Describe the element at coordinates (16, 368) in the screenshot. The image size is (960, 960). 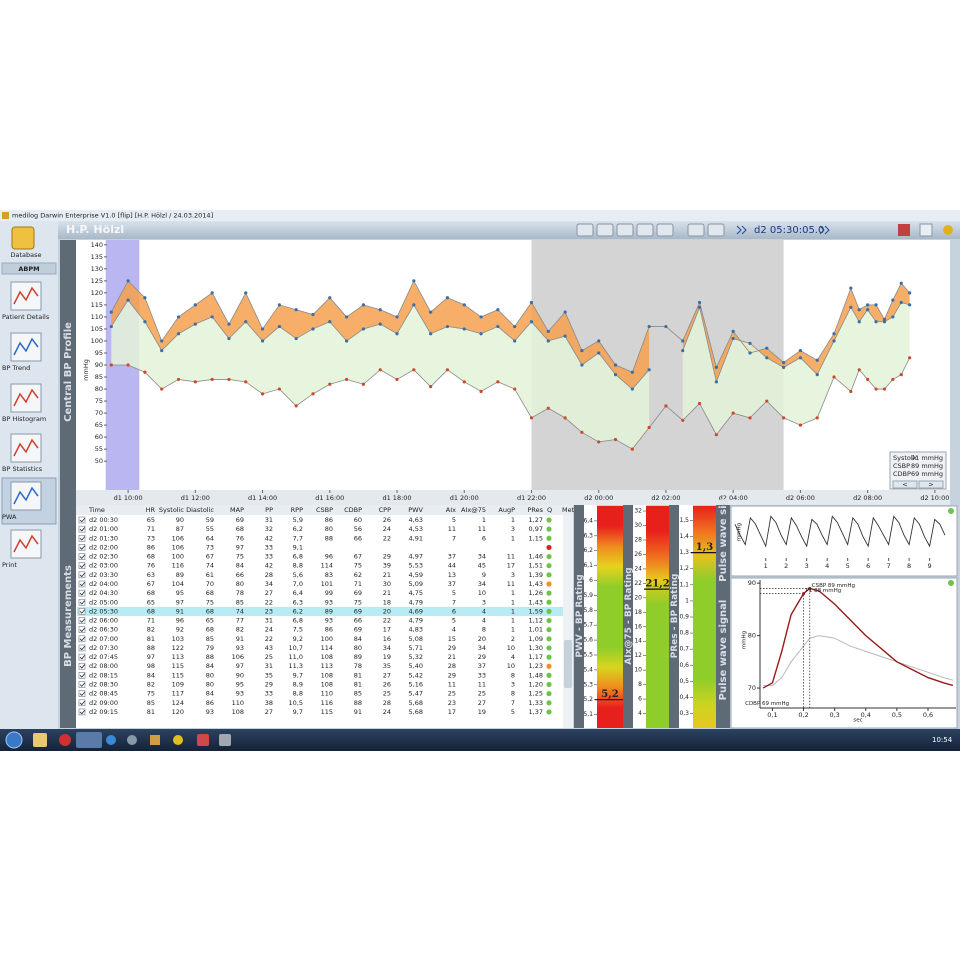
I see `sidebar-label: BP Trend` at that location.